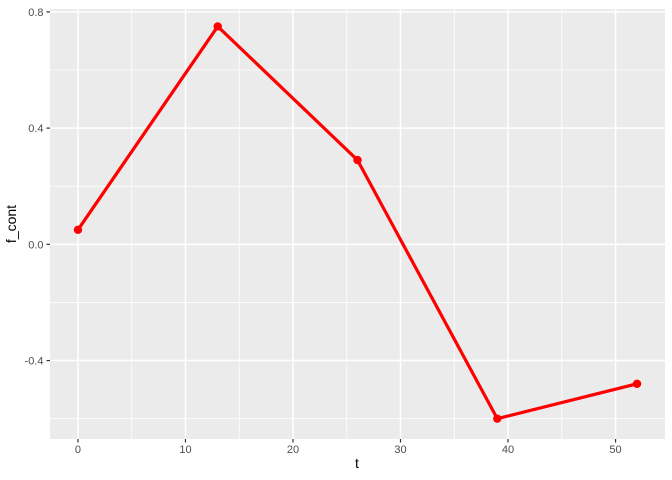  I want to click on y-axis-title: f_cont, so click(11, 224).